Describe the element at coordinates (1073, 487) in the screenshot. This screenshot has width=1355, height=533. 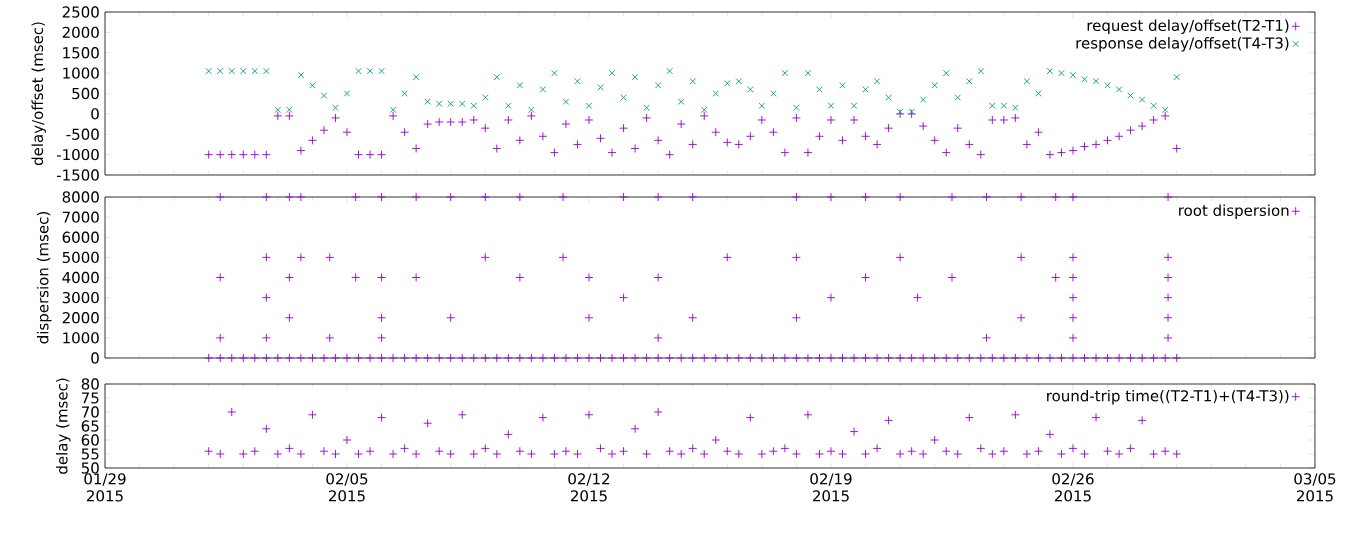
I see `x-tick-label: 02/26 2015` at that location.